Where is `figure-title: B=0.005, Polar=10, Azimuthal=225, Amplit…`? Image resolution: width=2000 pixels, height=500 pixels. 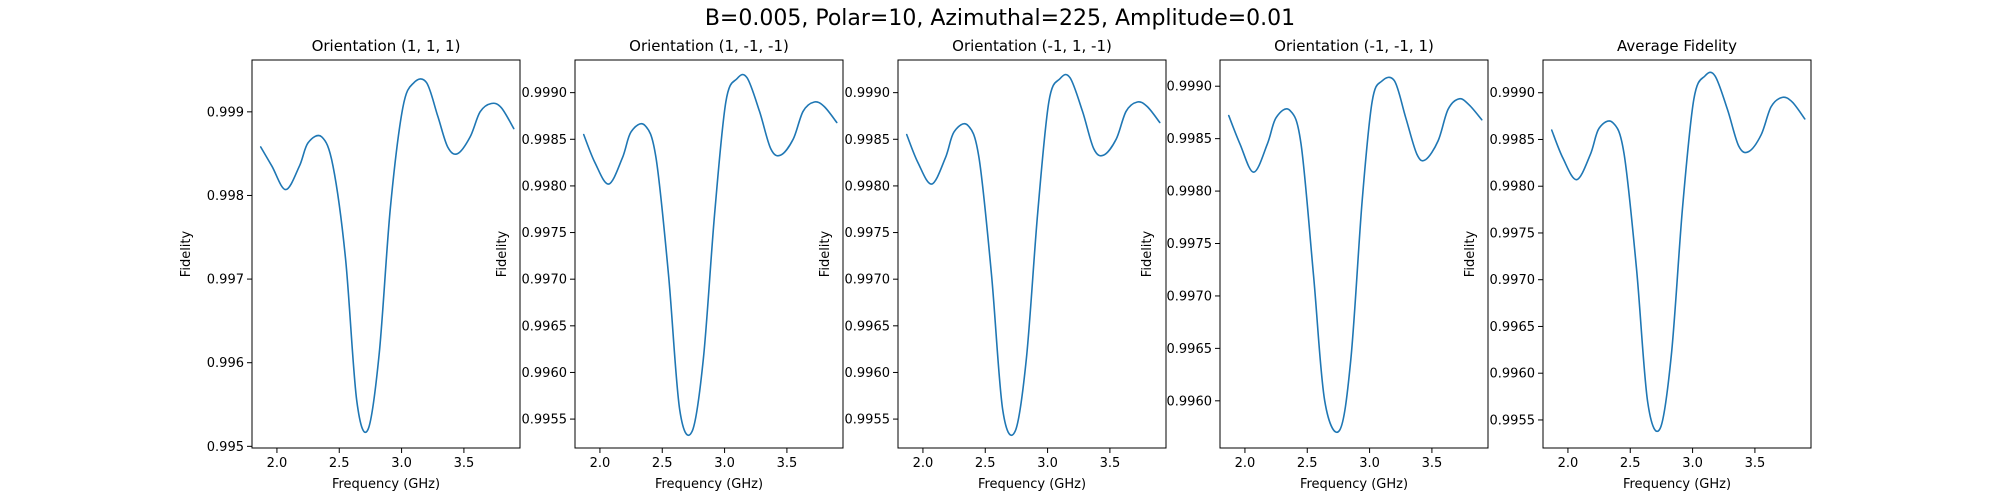
figure-title: B=0.005, Polar=10, Azimuthal=225, Amplit… is located at coordinates (1000, 18).